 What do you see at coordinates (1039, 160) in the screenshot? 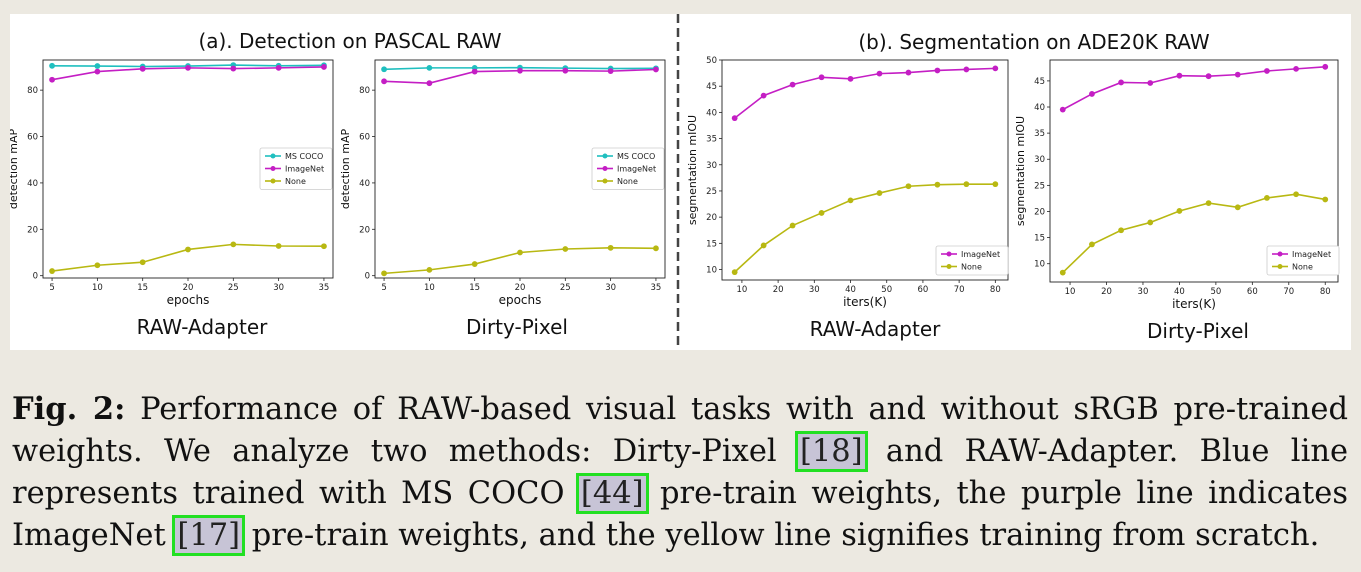
I see `y-tick-label: 30` at bounding box center [1039, 160].